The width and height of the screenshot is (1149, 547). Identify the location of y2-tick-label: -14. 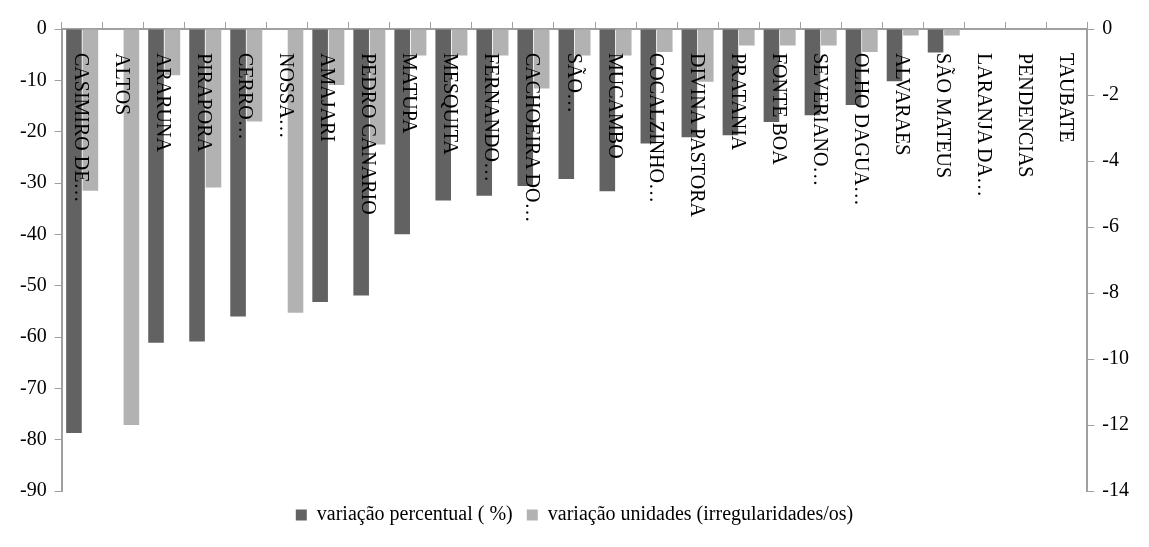
(1116, 489).